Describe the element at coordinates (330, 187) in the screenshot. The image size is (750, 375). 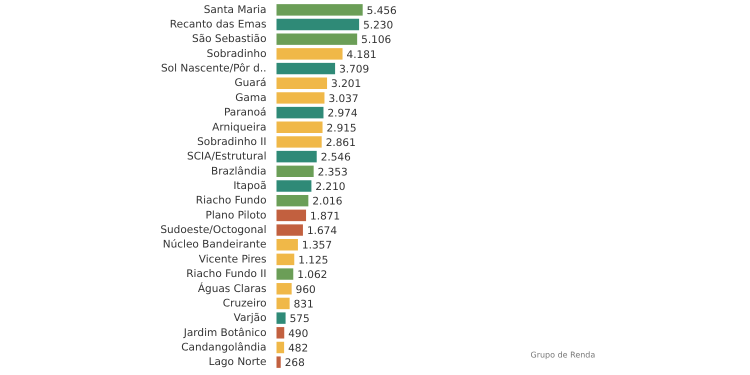
I see `data-label: 2.210` at that location.